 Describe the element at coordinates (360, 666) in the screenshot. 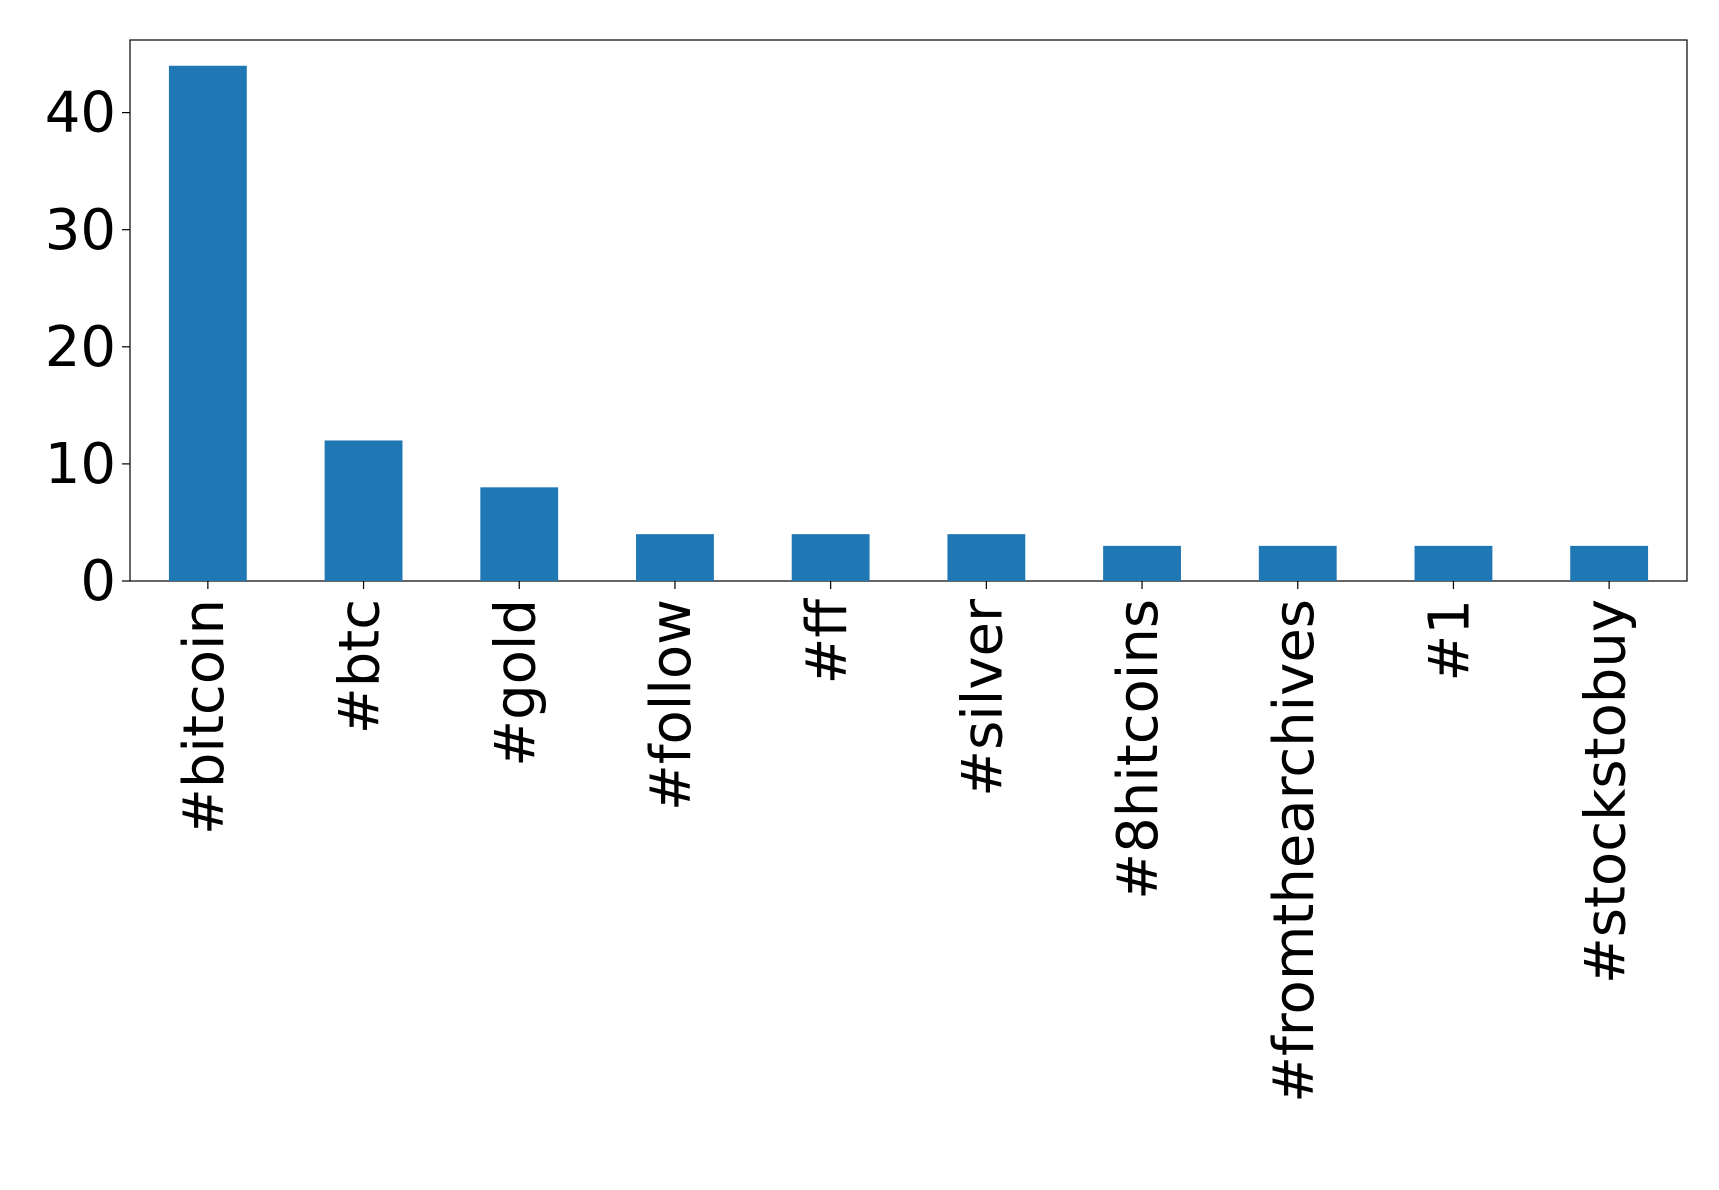

I see `x-tick-label: #btc` at that location.